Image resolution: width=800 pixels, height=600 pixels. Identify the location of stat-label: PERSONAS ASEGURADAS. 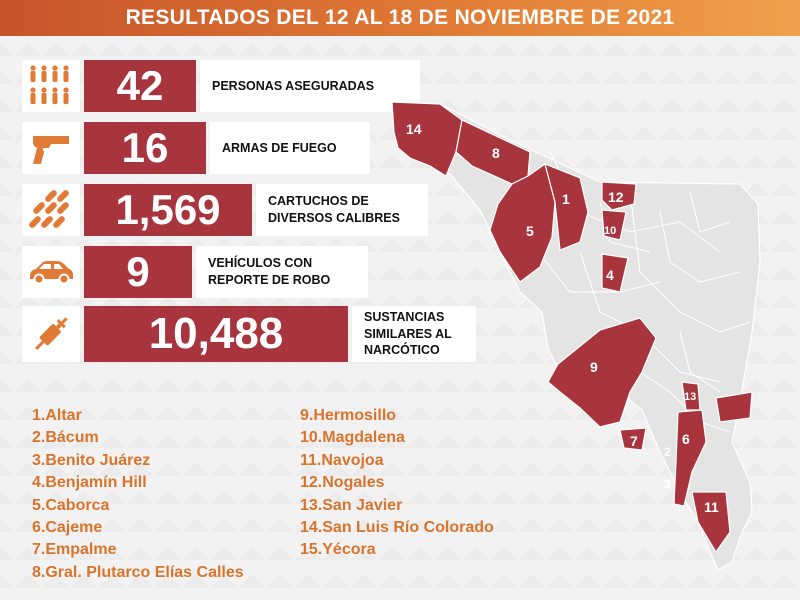
(310, 86).